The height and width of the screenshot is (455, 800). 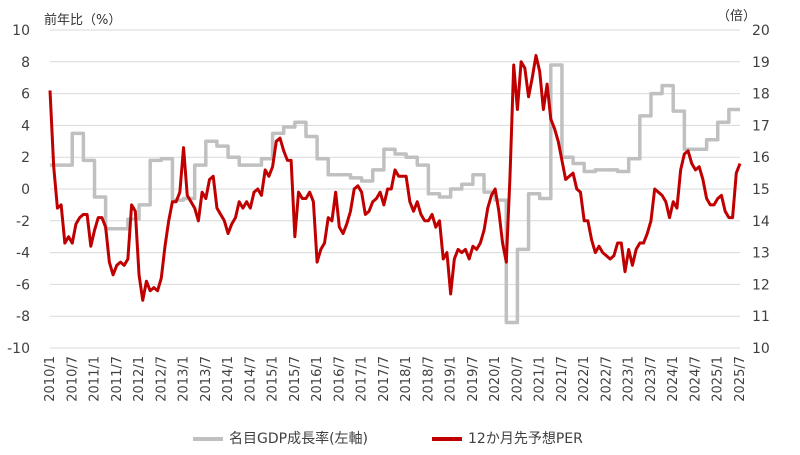 What do you see at coordinates (695, 379) in the screenshot?
I see `x-tick-label: 2024/7` at bounding box center [695, 379].